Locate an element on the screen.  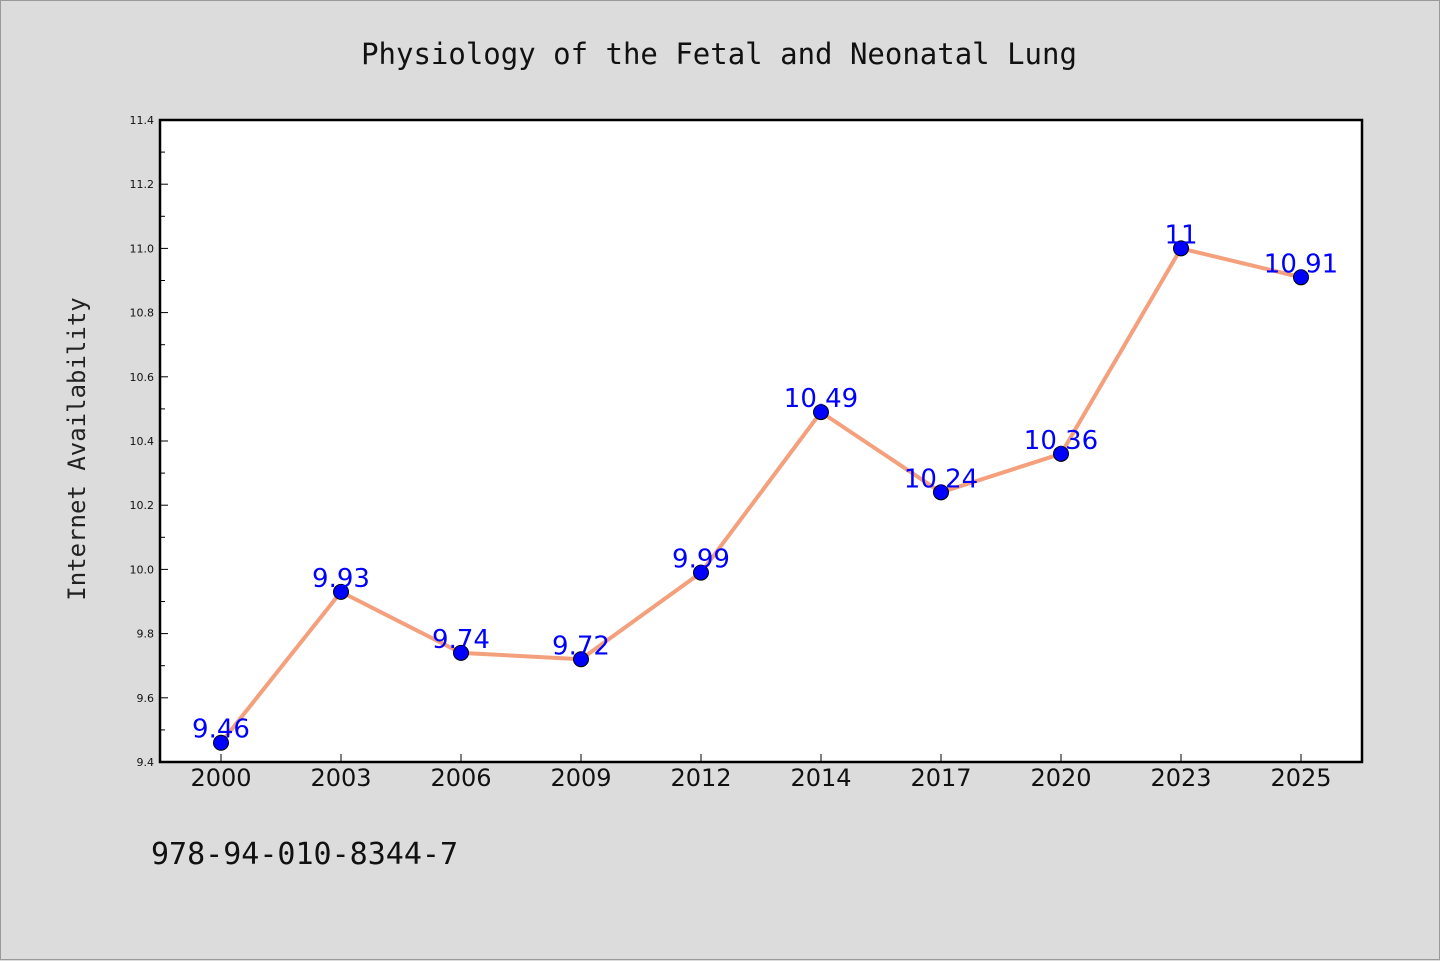
x-tick-label: 2025 is located at coordinates (1300, 778).